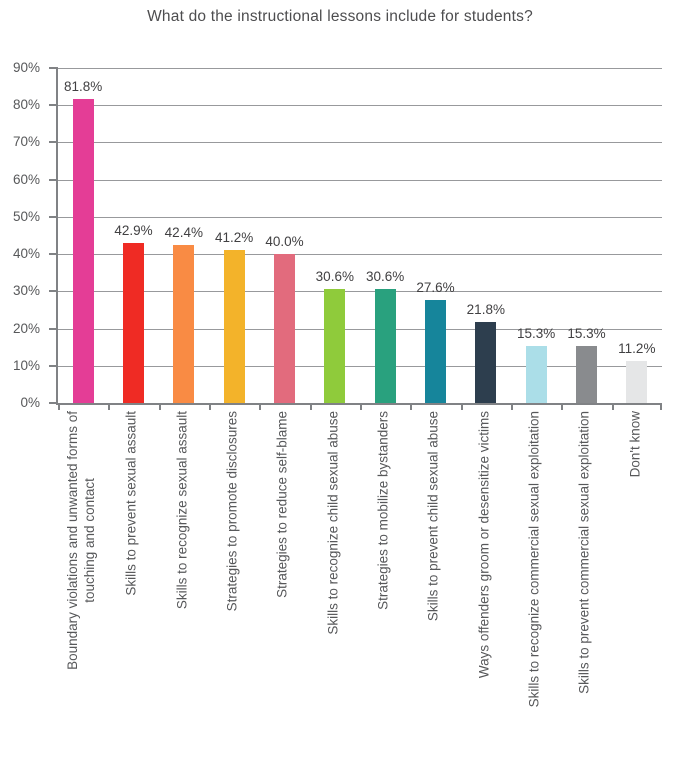 Image resolution: width=680 pixels, height=759 pixels. Describe the element at coordinates (182, 510) in the screenshot. I see `category-label: Skills to recognize sexual assault` at that location.